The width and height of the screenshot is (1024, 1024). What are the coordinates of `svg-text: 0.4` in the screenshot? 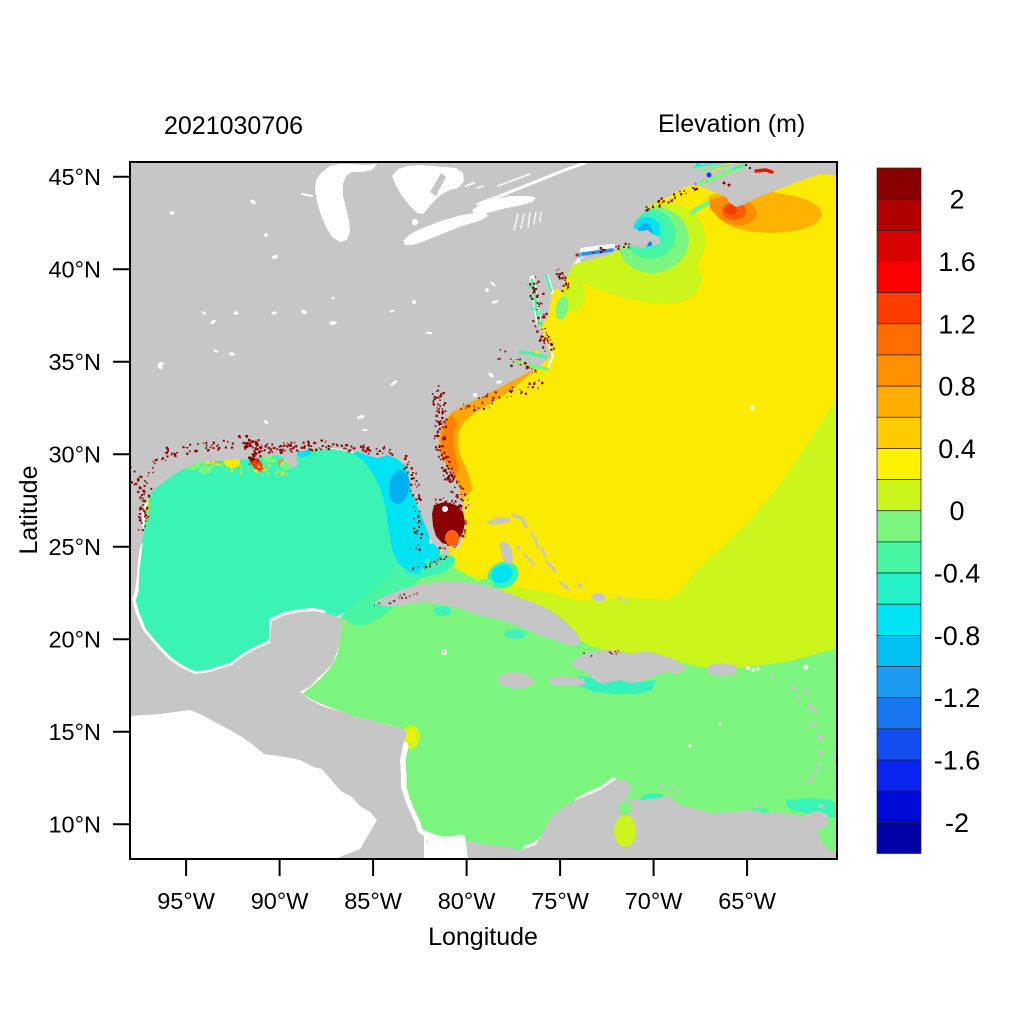 It's located at (957, 449).